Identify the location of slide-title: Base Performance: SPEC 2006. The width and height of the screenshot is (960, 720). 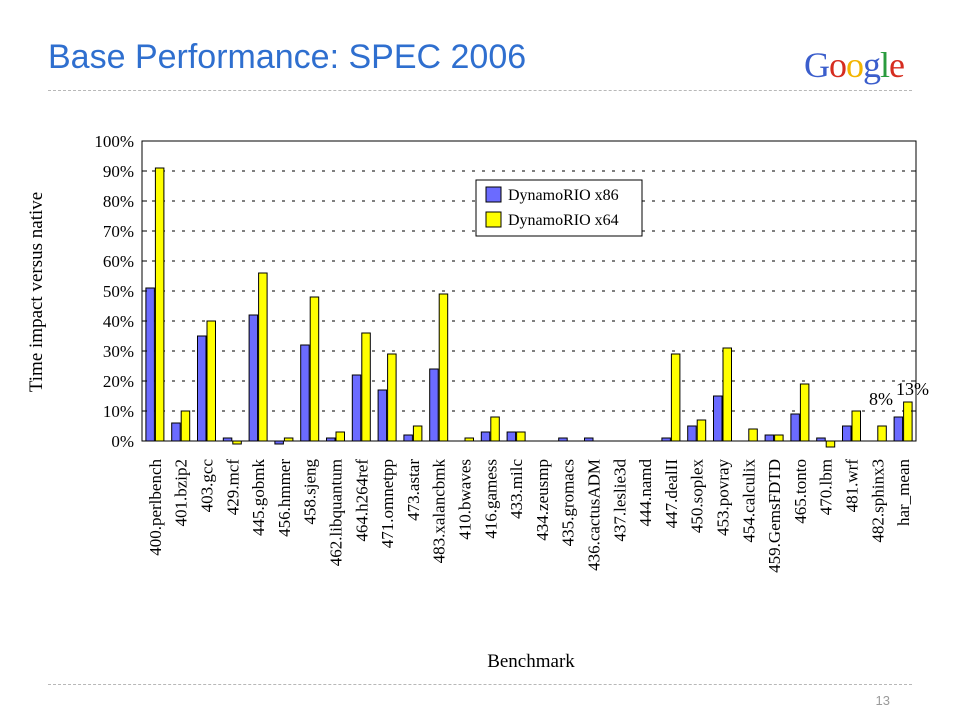
(287, 57).